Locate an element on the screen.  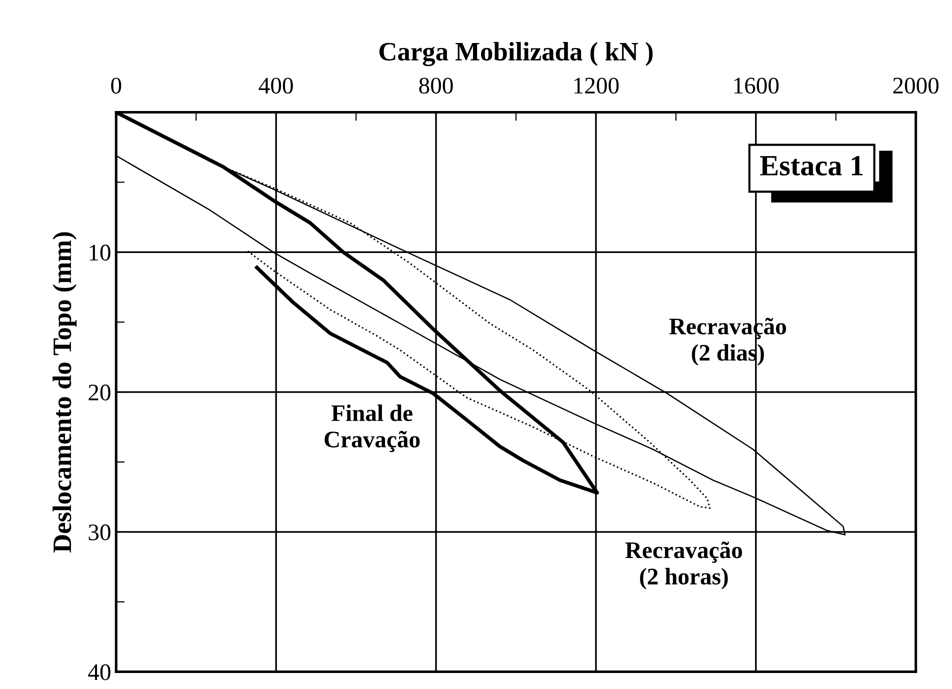
x-tick-label: 1600 is located at coordinates (756, 86).